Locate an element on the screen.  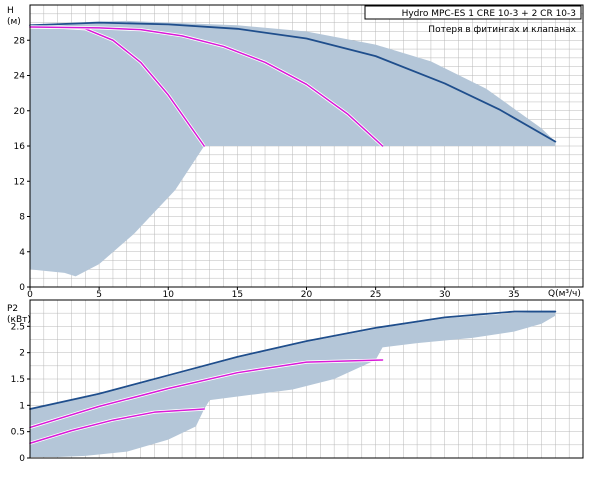
head-y-ticks: 0 4 8 12 16 20 24 28 is located at coordinates (22, 164).